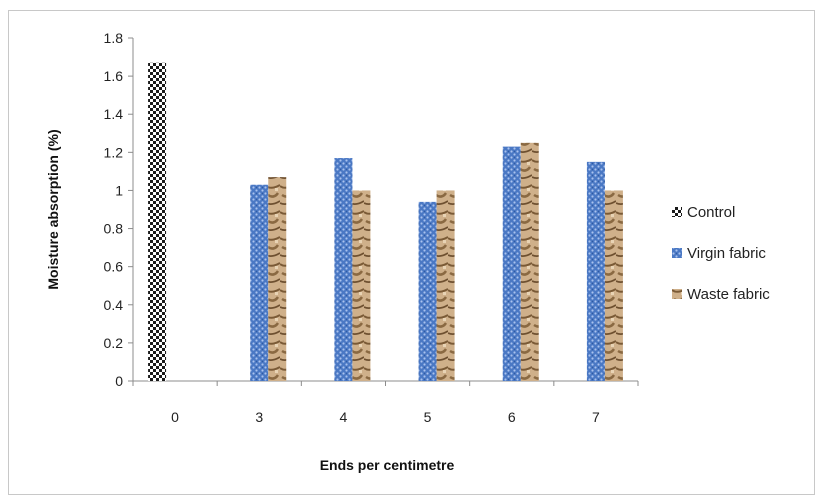 The image size is (821, 499). What do you see at coordinates (114, 114) in the screenshot?
I see `y-tick-label: 1.4` at bounding box center [114, 114].